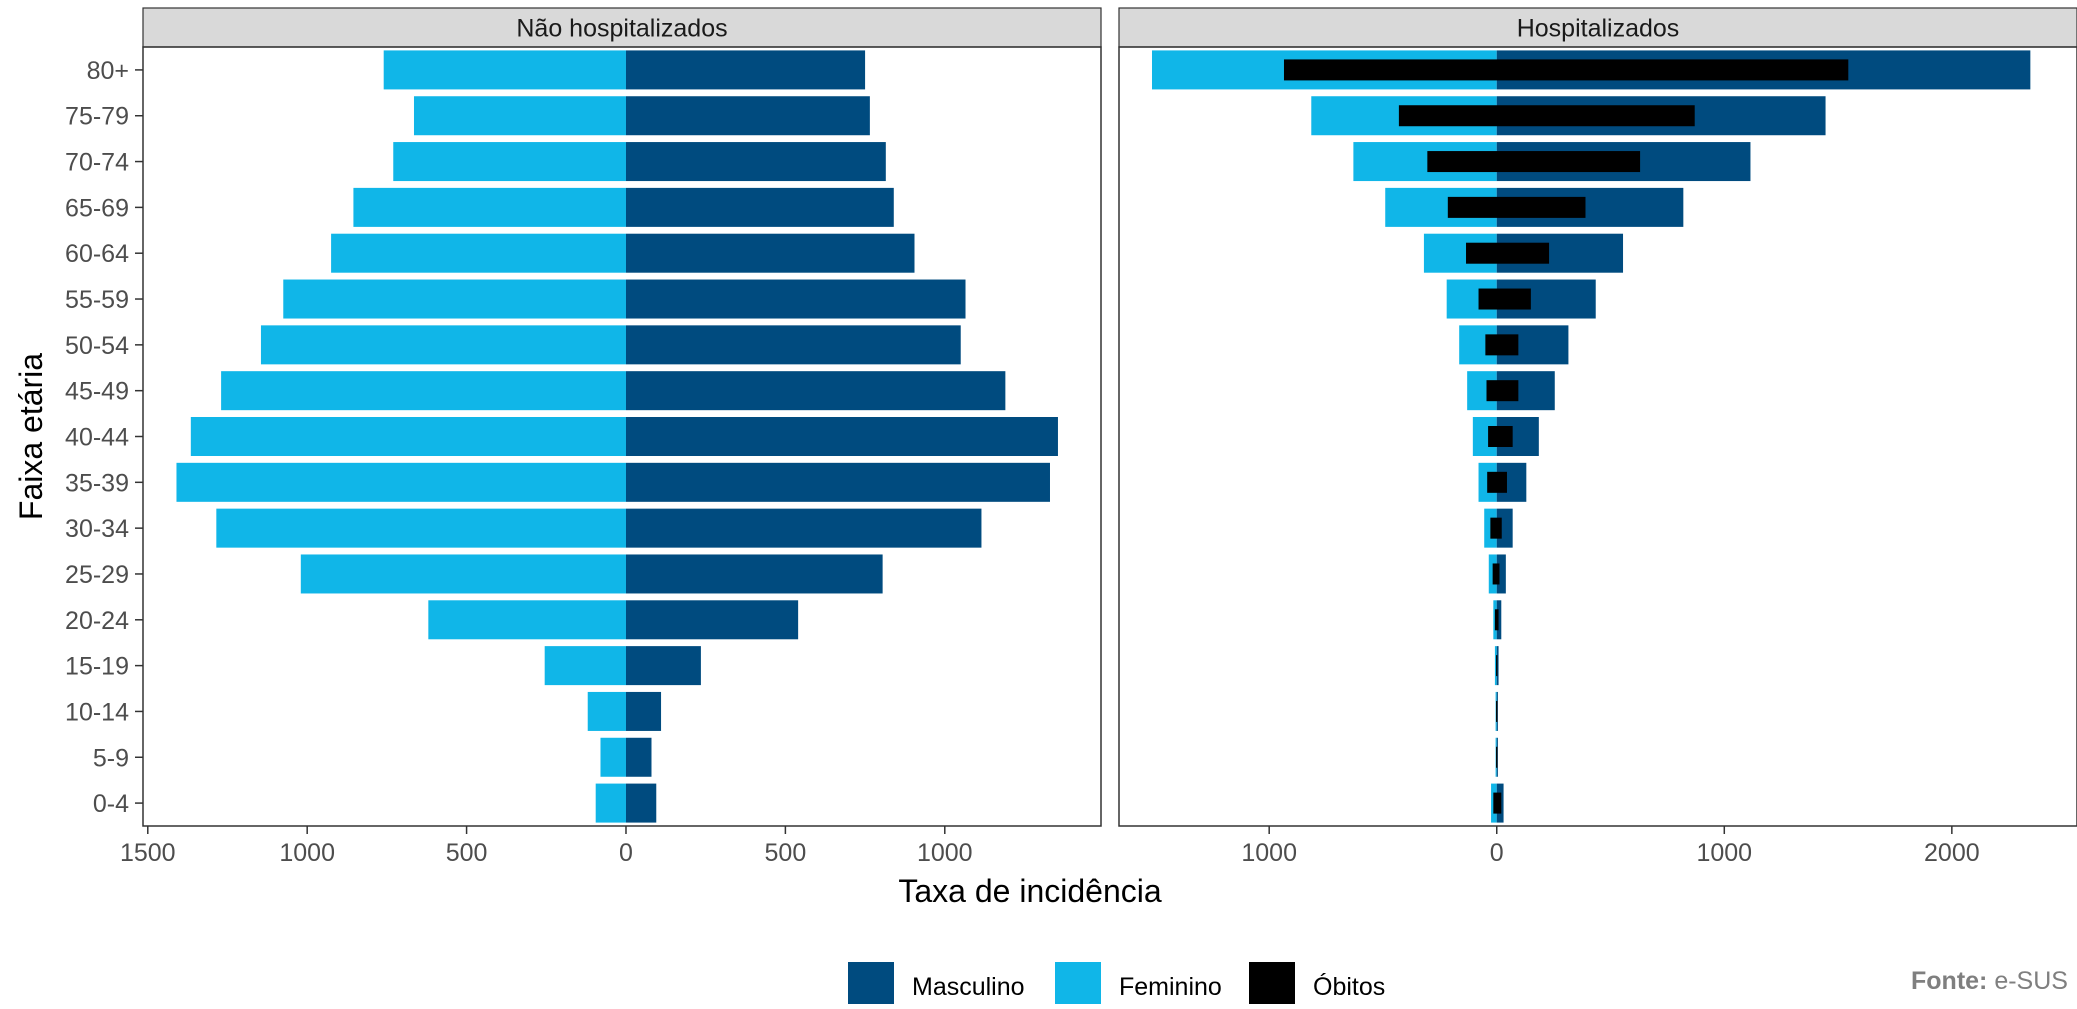 This screenshot has width=2077, height=1009. What do you see at coordinates (504, 70) in the screenshot?
I see `bar-feminino-nao-hosp-80+` at bounding box center [504, 70].